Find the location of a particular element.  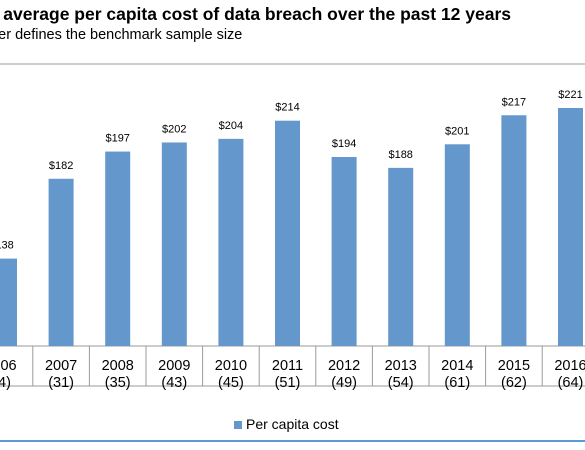

tick-label-year-2012: 2012 is located at coordinates (344, 366).